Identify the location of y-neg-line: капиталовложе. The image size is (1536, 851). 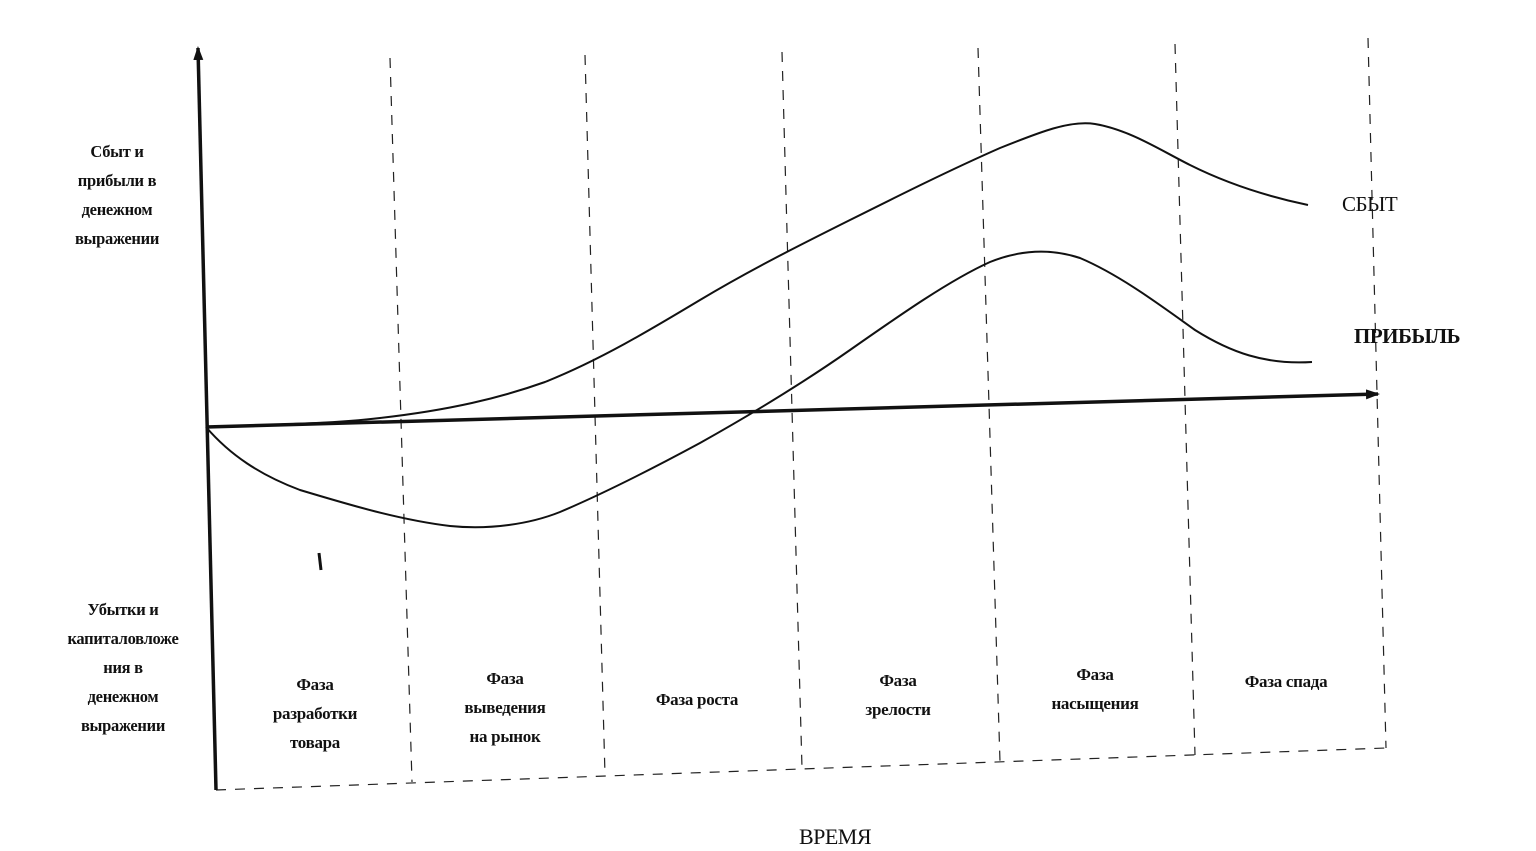
(123, 638).